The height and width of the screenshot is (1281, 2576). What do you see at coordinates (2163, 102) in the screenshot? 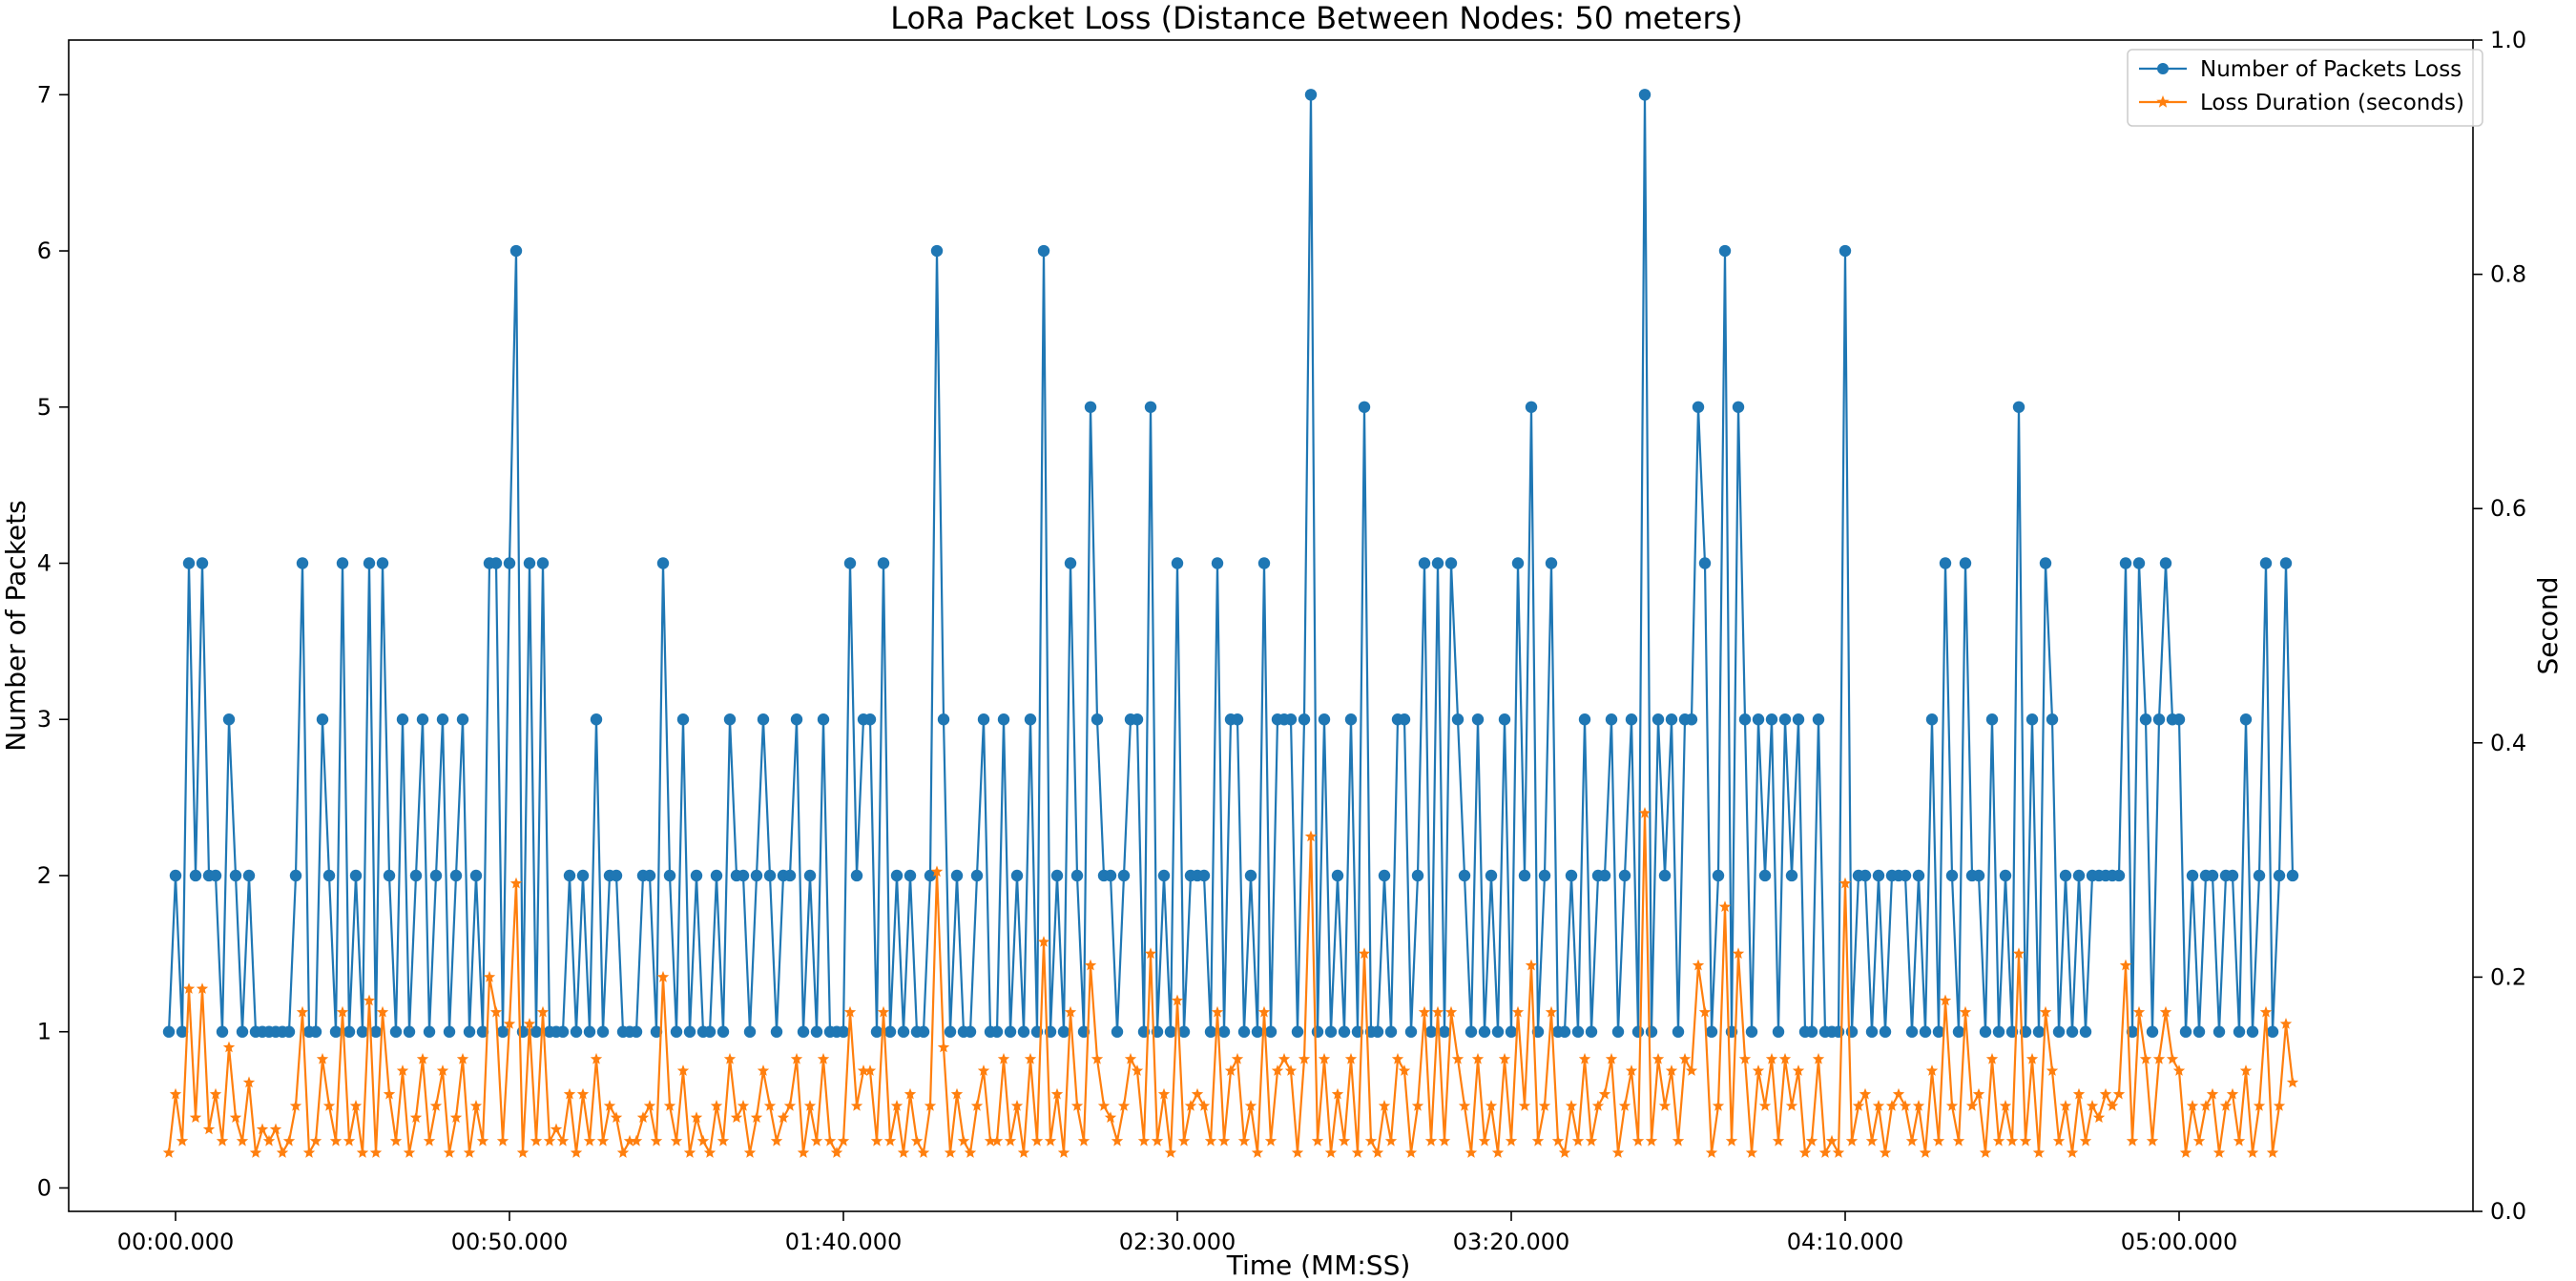
I see `legend-marker-duration` at bounding box center [2163, 102].